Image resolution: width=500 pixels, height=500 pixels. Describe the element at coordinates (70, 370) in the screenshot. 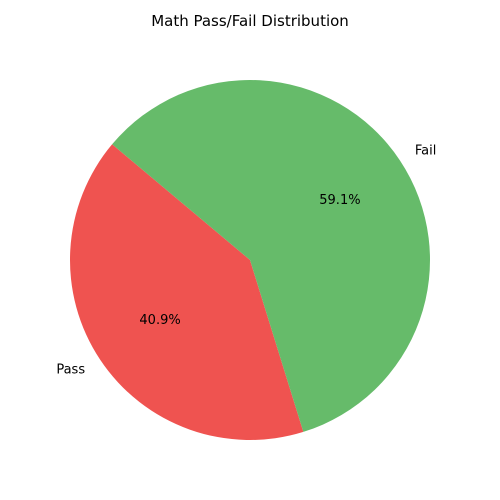

I see `slice-label-pass: Pass` at that location.